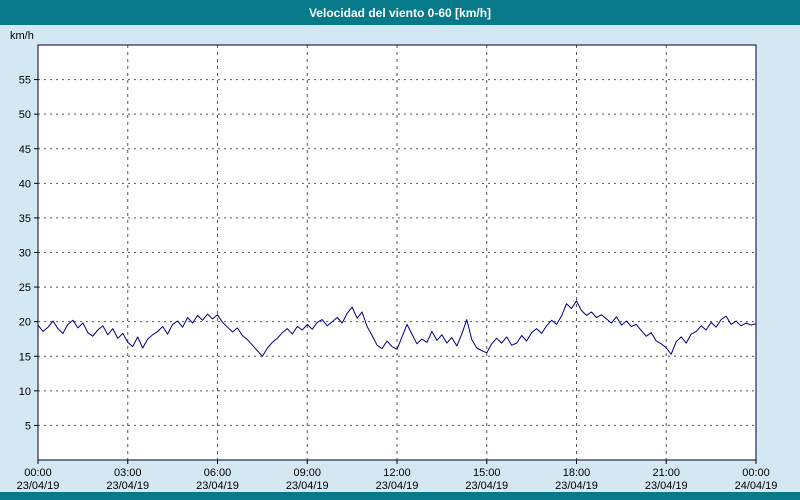  Describe the element at coordinates (25, 288) in the screenshot. I see `y-axis-tick-label: 25` at that location.